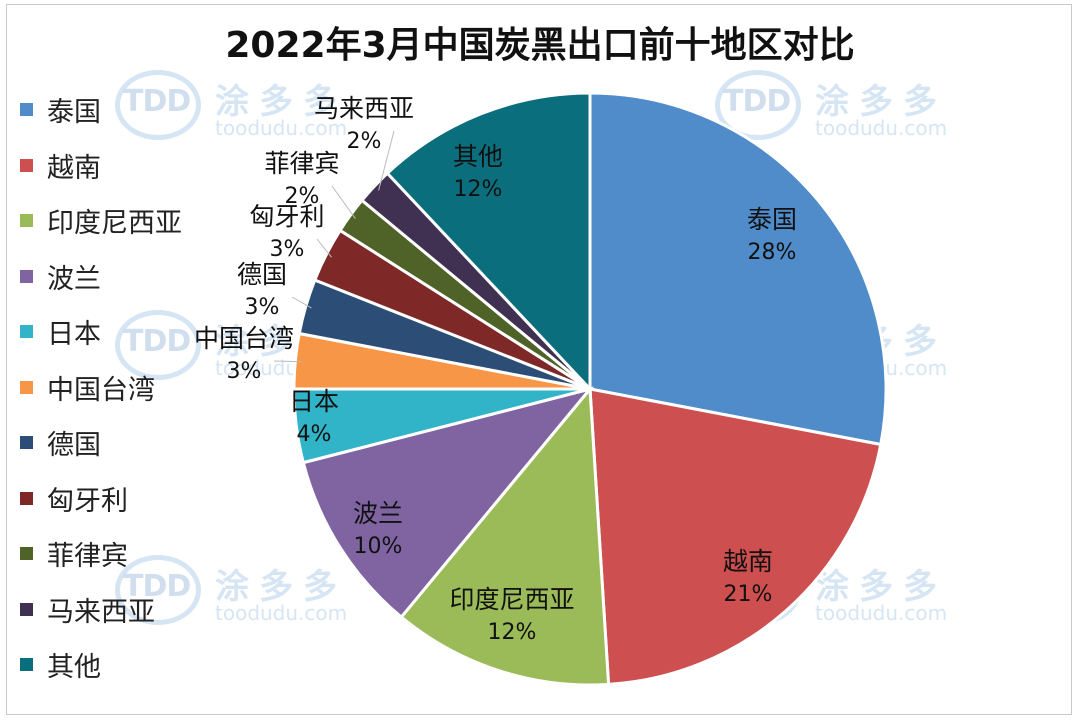 Image resolution: width=1080 pixels, height=721 pixels. I want to click on legend-item: 越南, so click(60, 165).